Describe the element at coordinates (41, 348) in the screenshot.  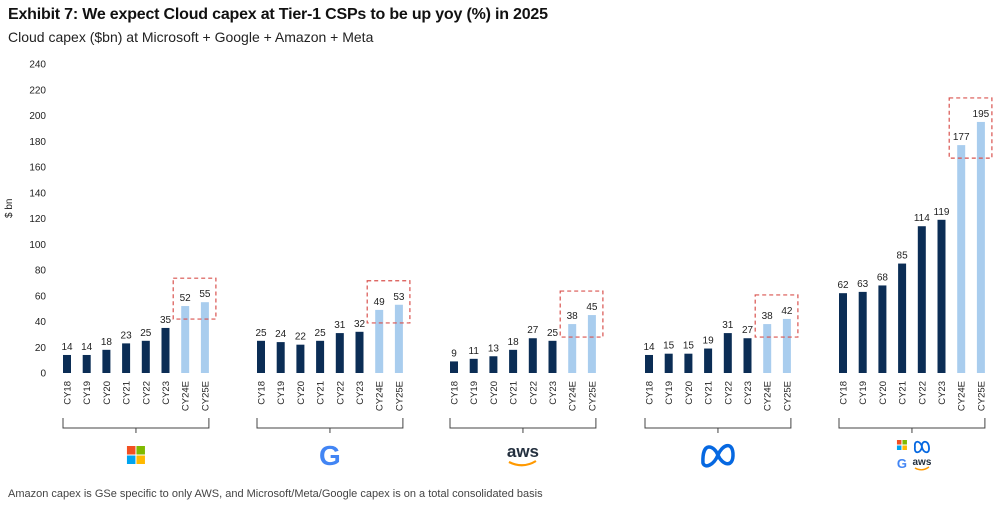
I see `y-tick-label: 20` at that location.